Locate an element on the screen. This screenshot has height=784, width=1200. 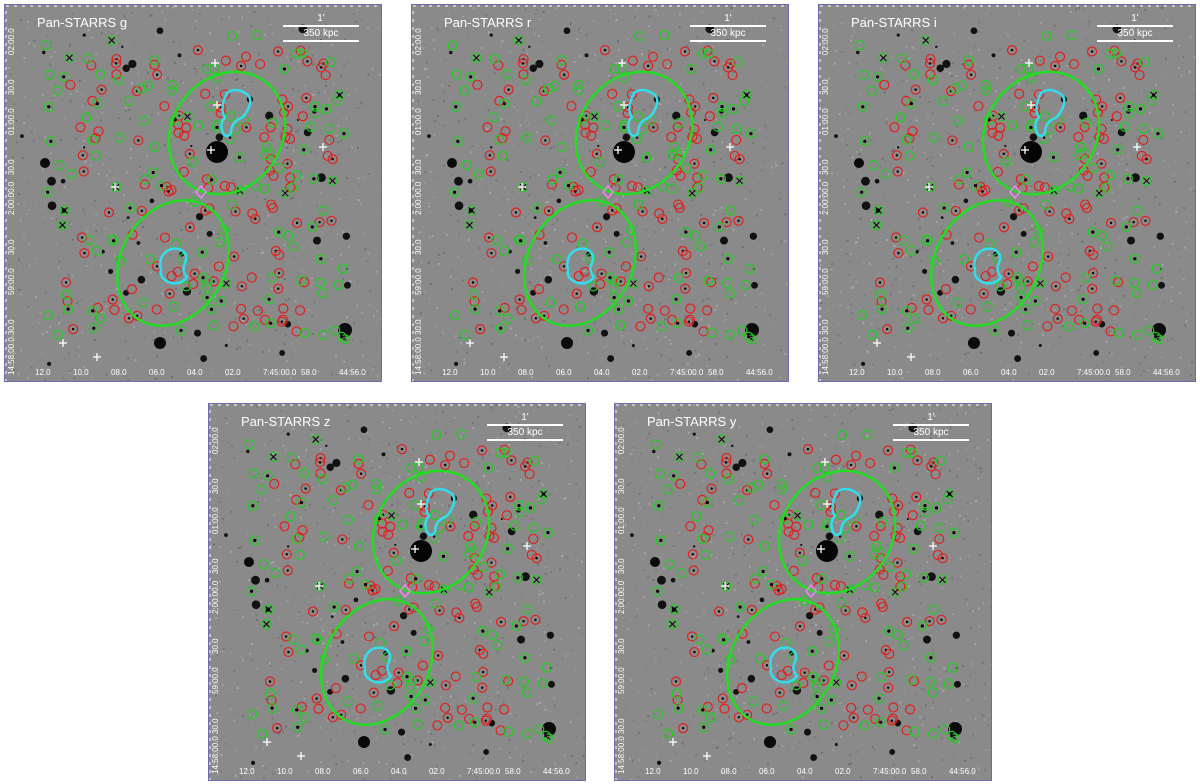
y-tick-label: 14:58:00.0 is located at coordinates (11, 356).